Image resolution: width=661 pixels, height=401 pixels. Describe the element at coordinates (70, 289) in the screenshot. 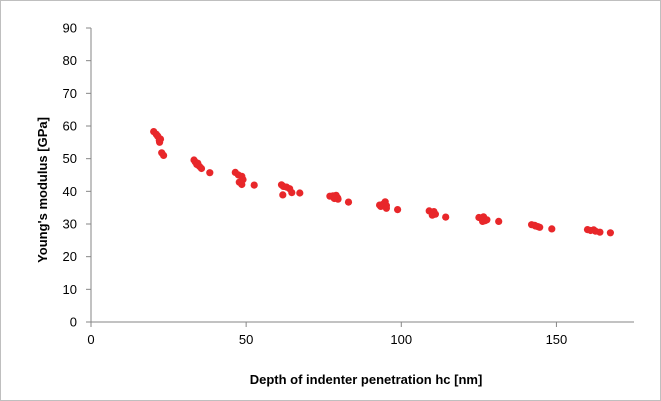

I see `y-tick-label: 10` at that location.